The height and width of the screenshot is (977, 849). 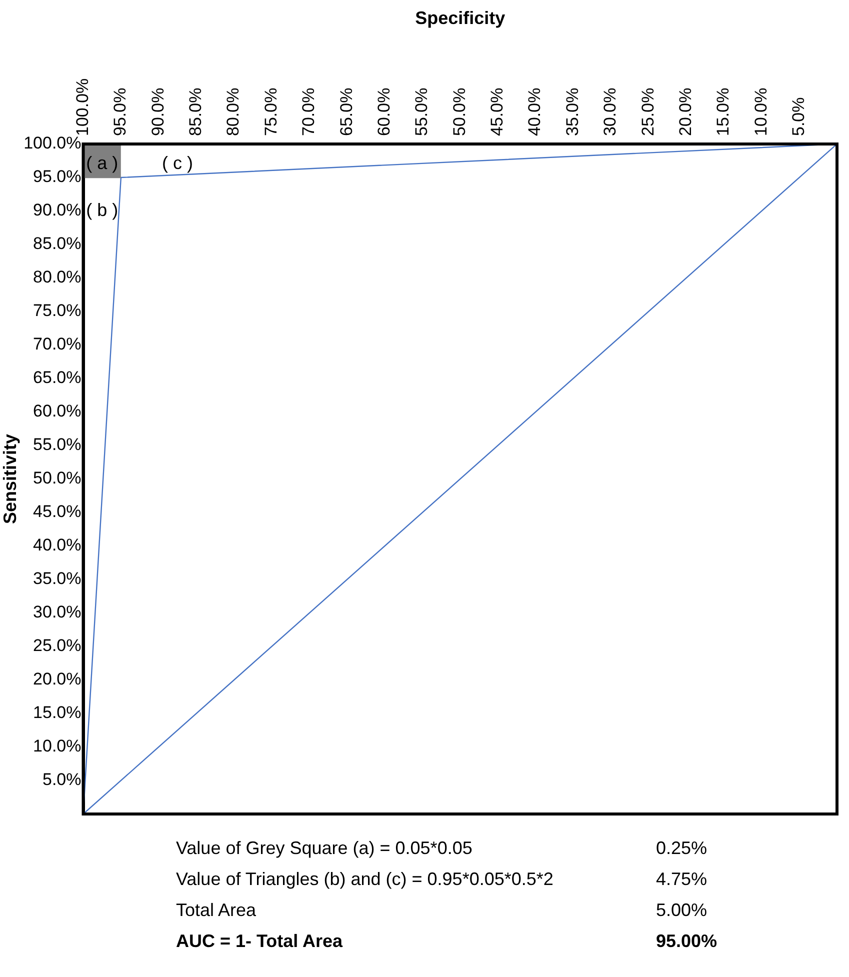 What do you see at coordinates (62, 780) in the screenshot?
I see `y-tick-label: 5.0%` at bounding box center [62, 780].